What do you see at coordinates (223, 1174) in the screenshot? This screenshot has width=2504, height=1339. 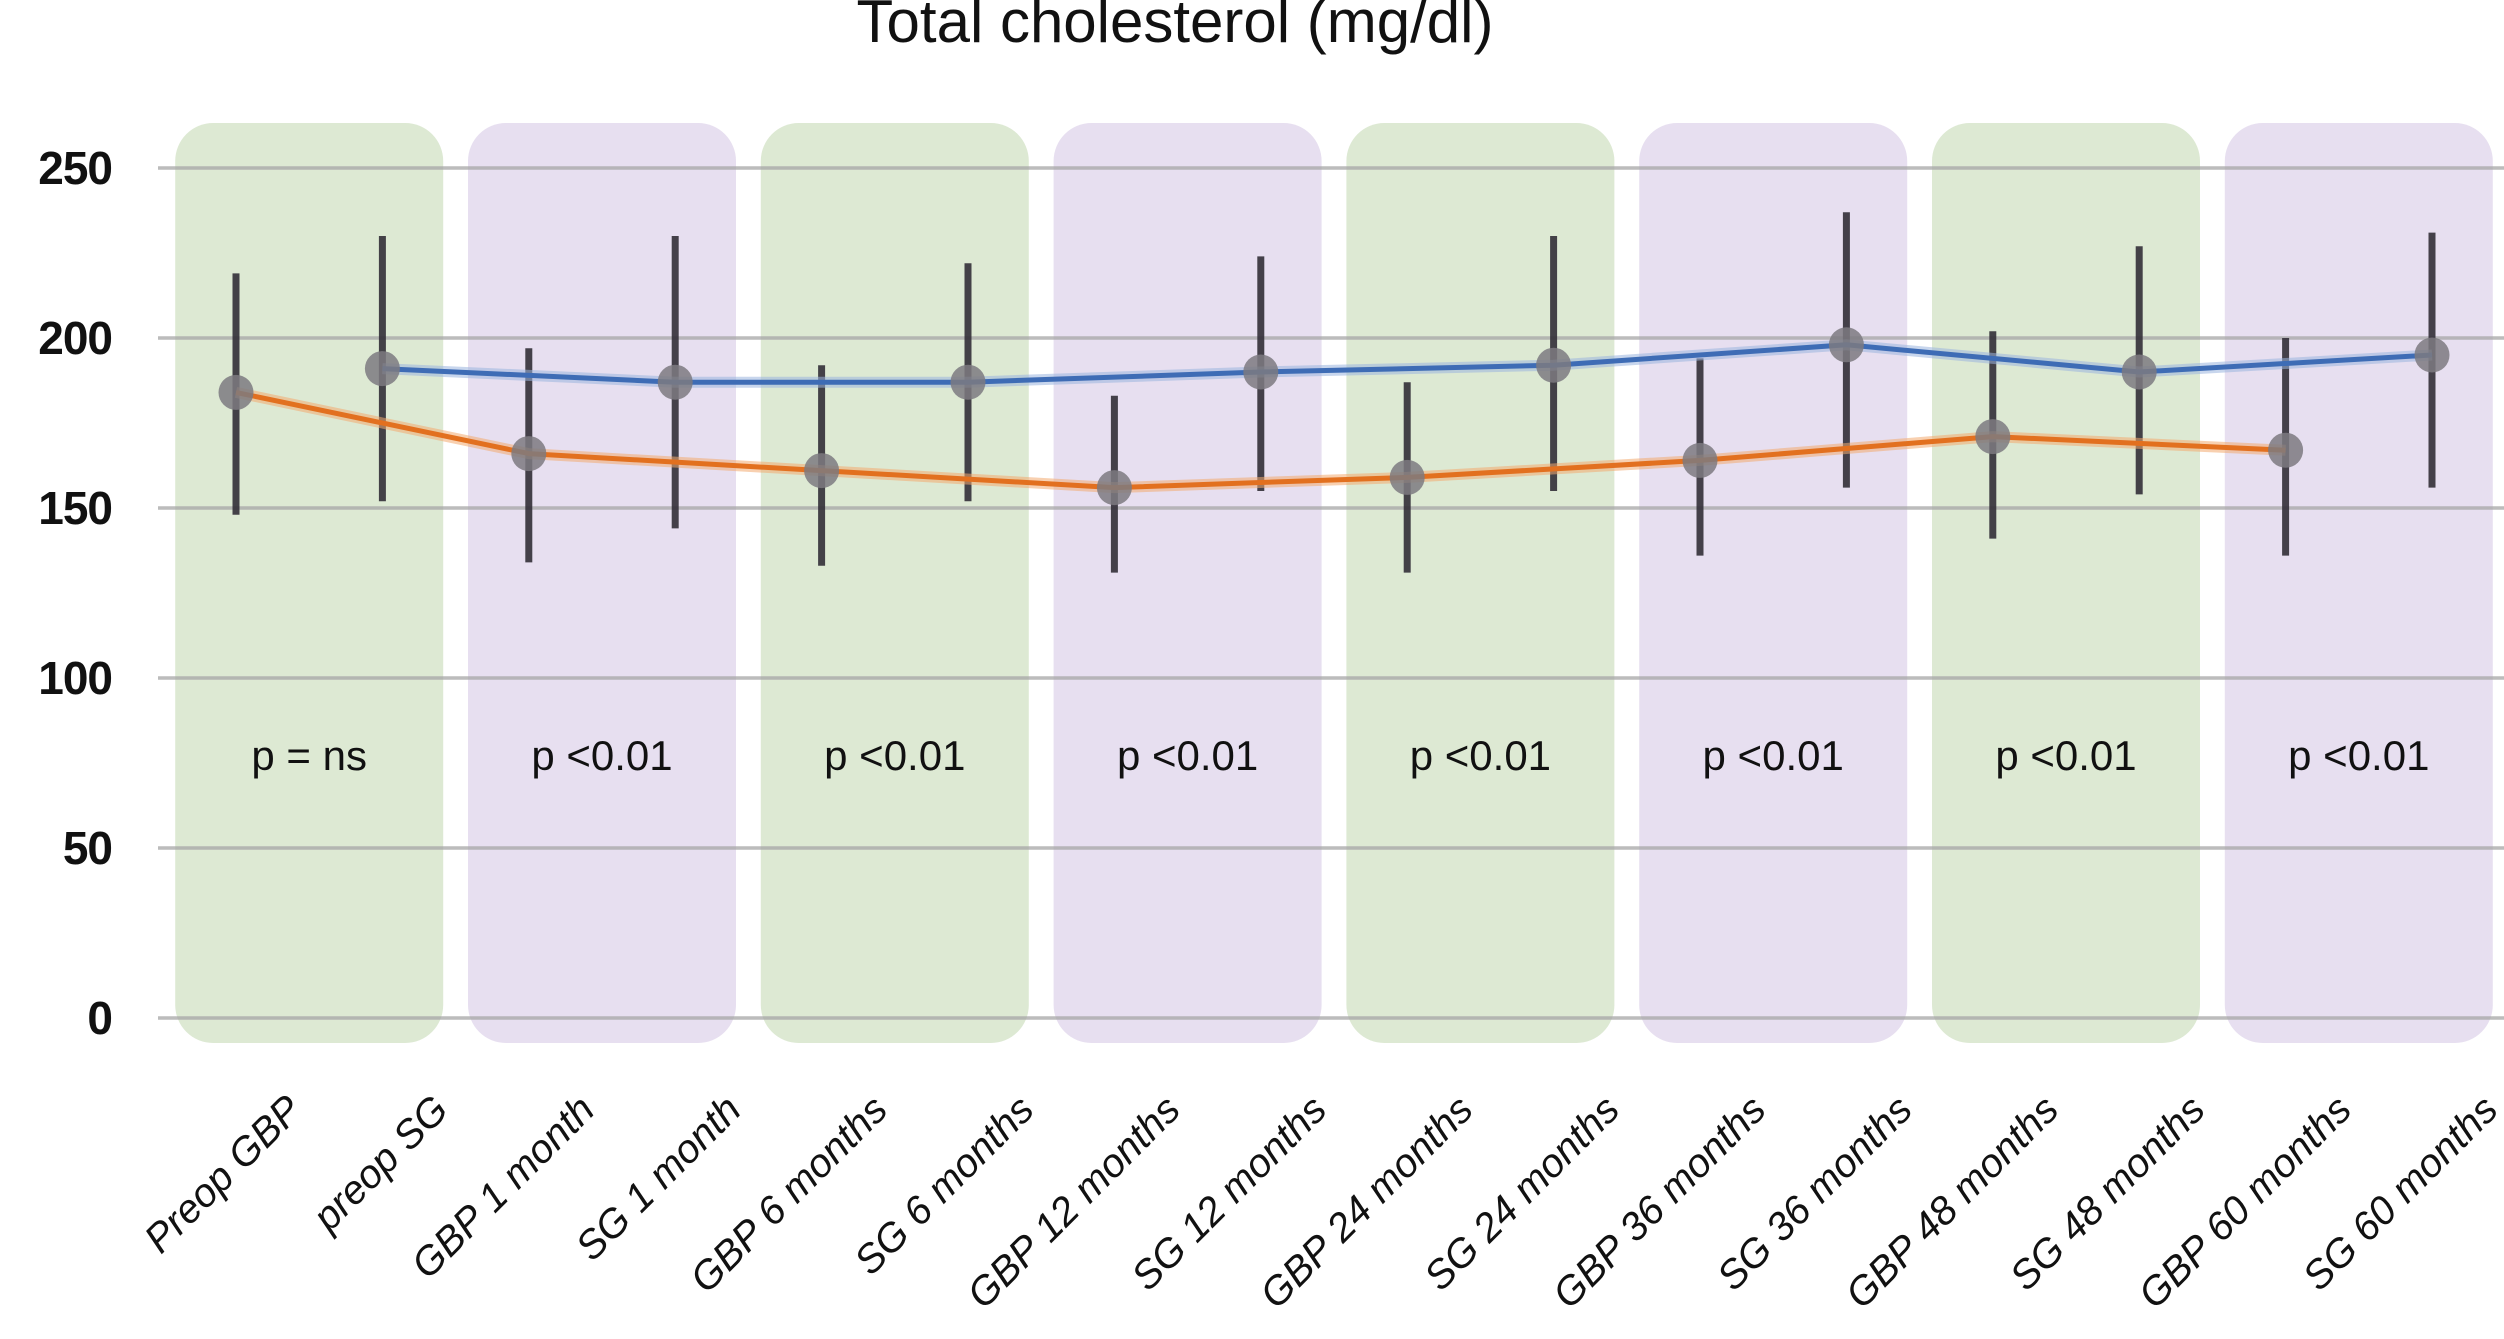 I see `x-axis-label: Preop GBP` at bounding box center [223, 1174].